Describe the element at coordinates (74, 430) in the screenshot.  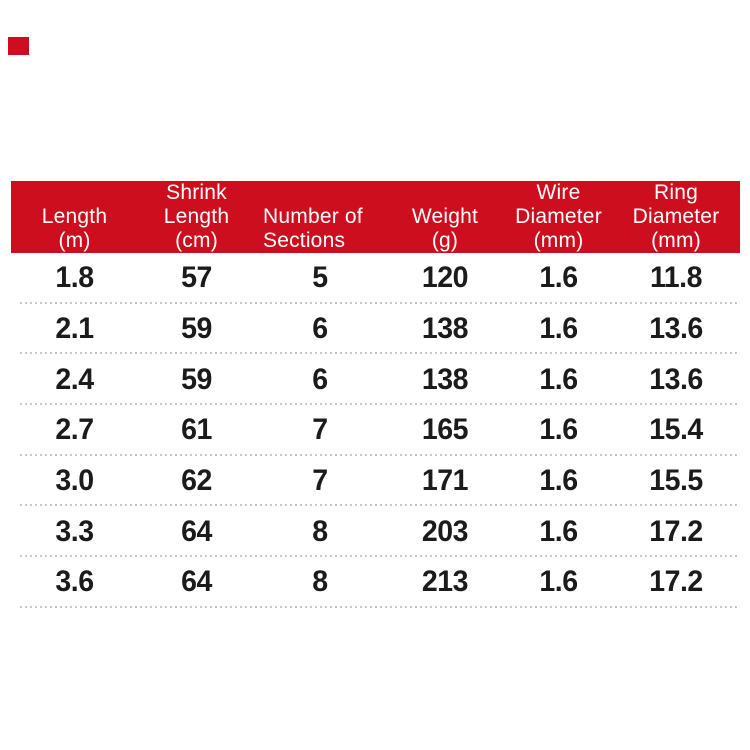
I see `table-cell-length: 2.7` at that location.